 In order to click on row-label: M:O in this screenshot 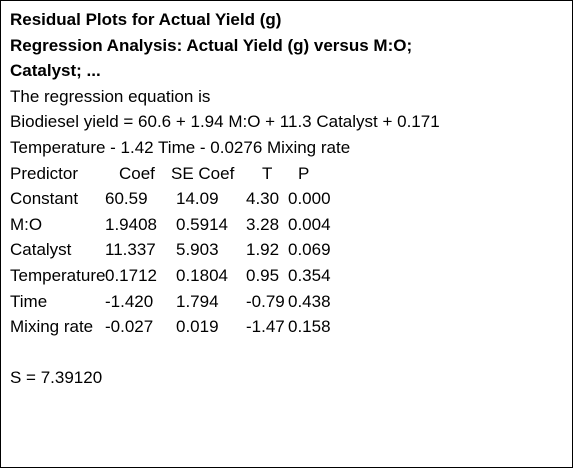, I will do `click(26, 224)`.